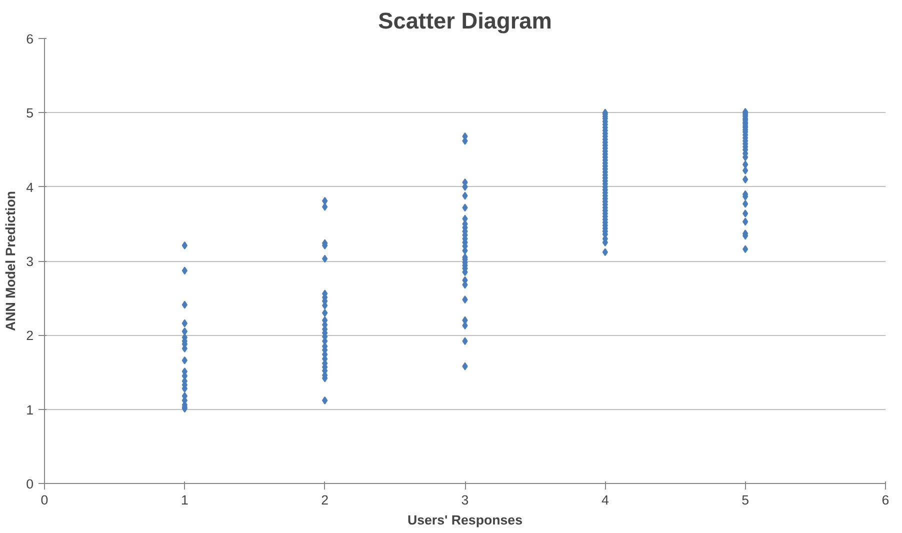  Describe the element at coordinates (30, 39) in the screenshot. I see `y-tick-label: 6` at that location.